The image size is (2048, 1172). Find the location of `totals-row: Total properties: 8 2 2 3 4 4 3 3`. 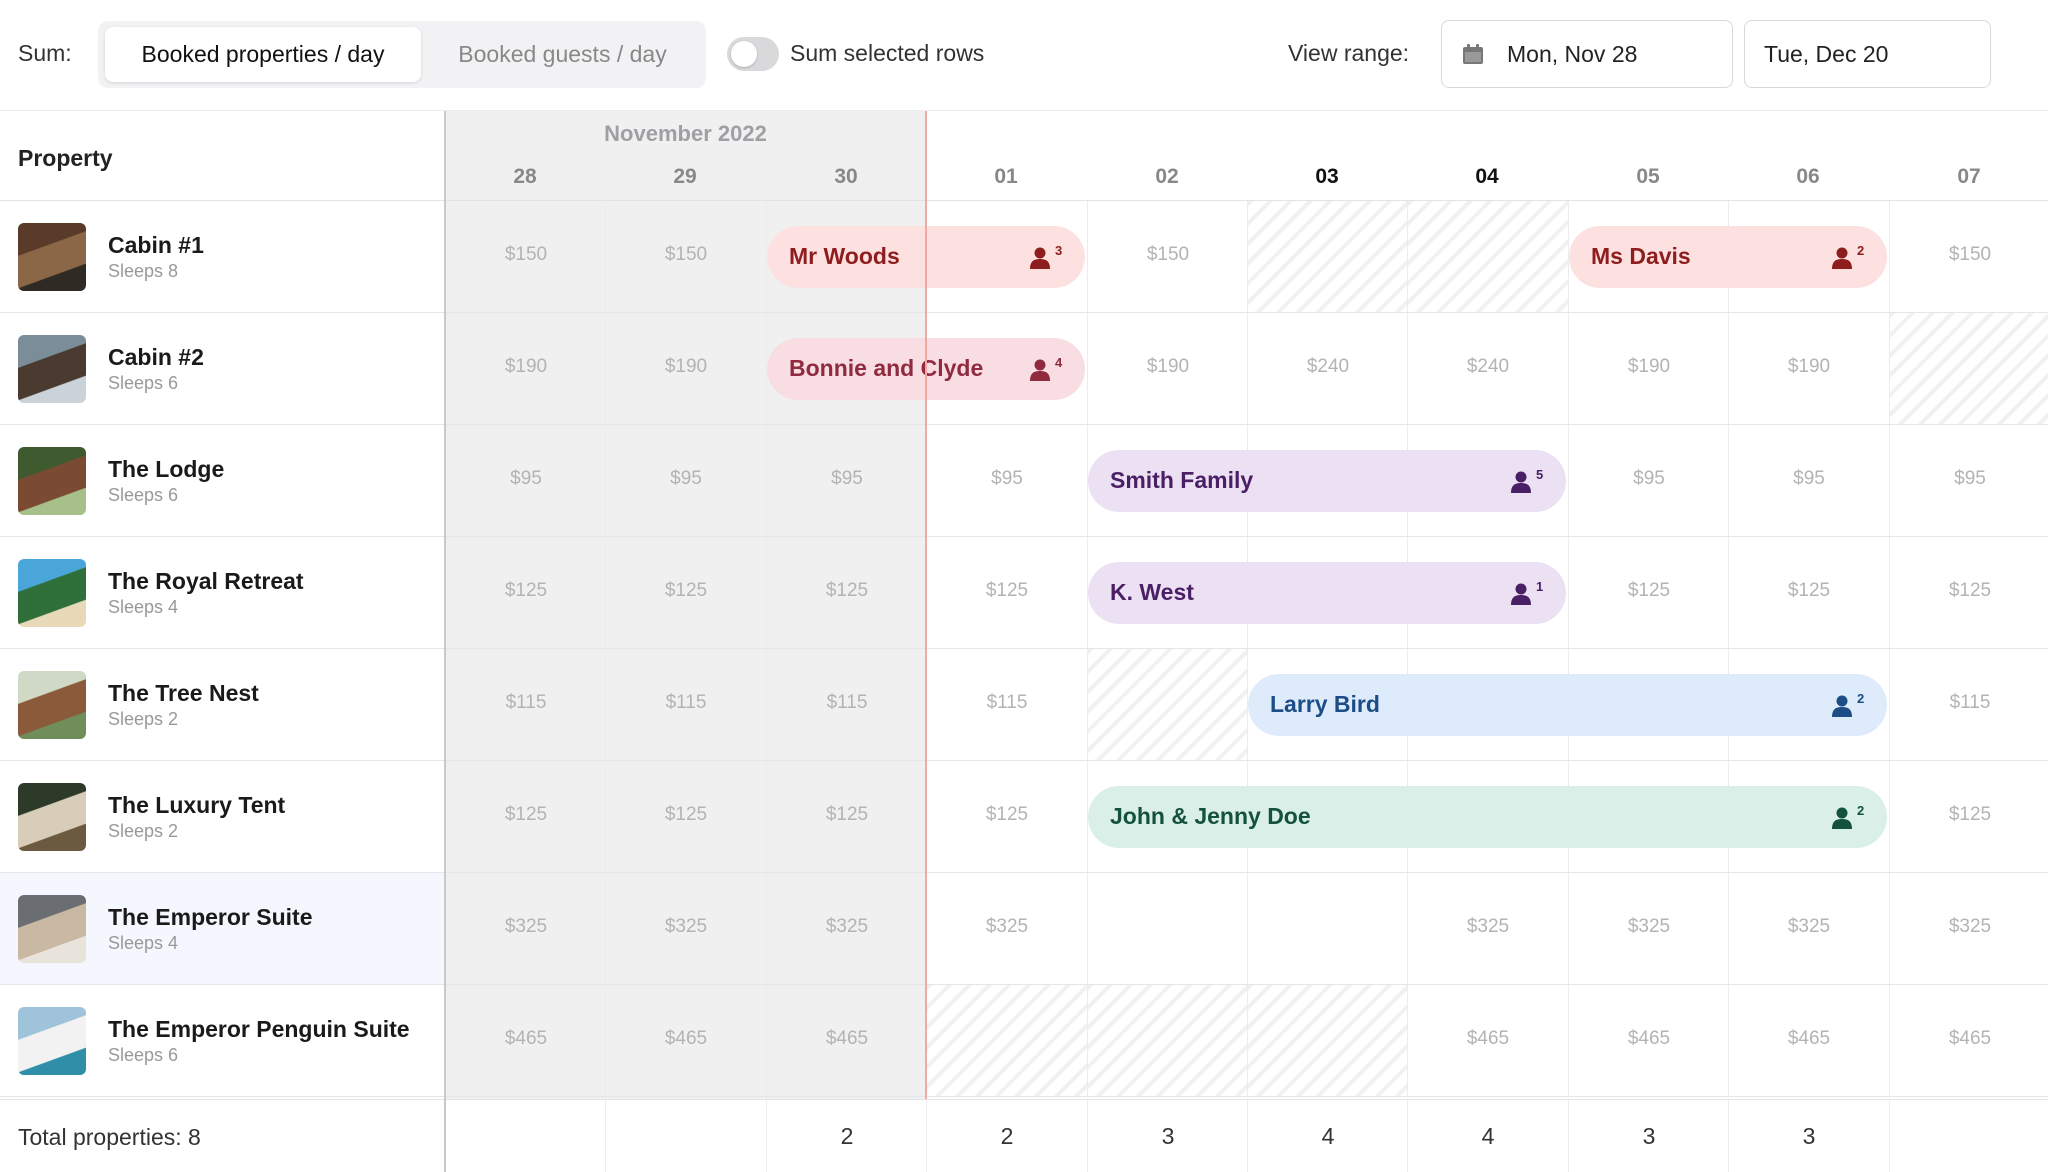

totals-row: Total properties: 8 2 2 3 4 4 3 3 is located at coordinates (1024, 1135).